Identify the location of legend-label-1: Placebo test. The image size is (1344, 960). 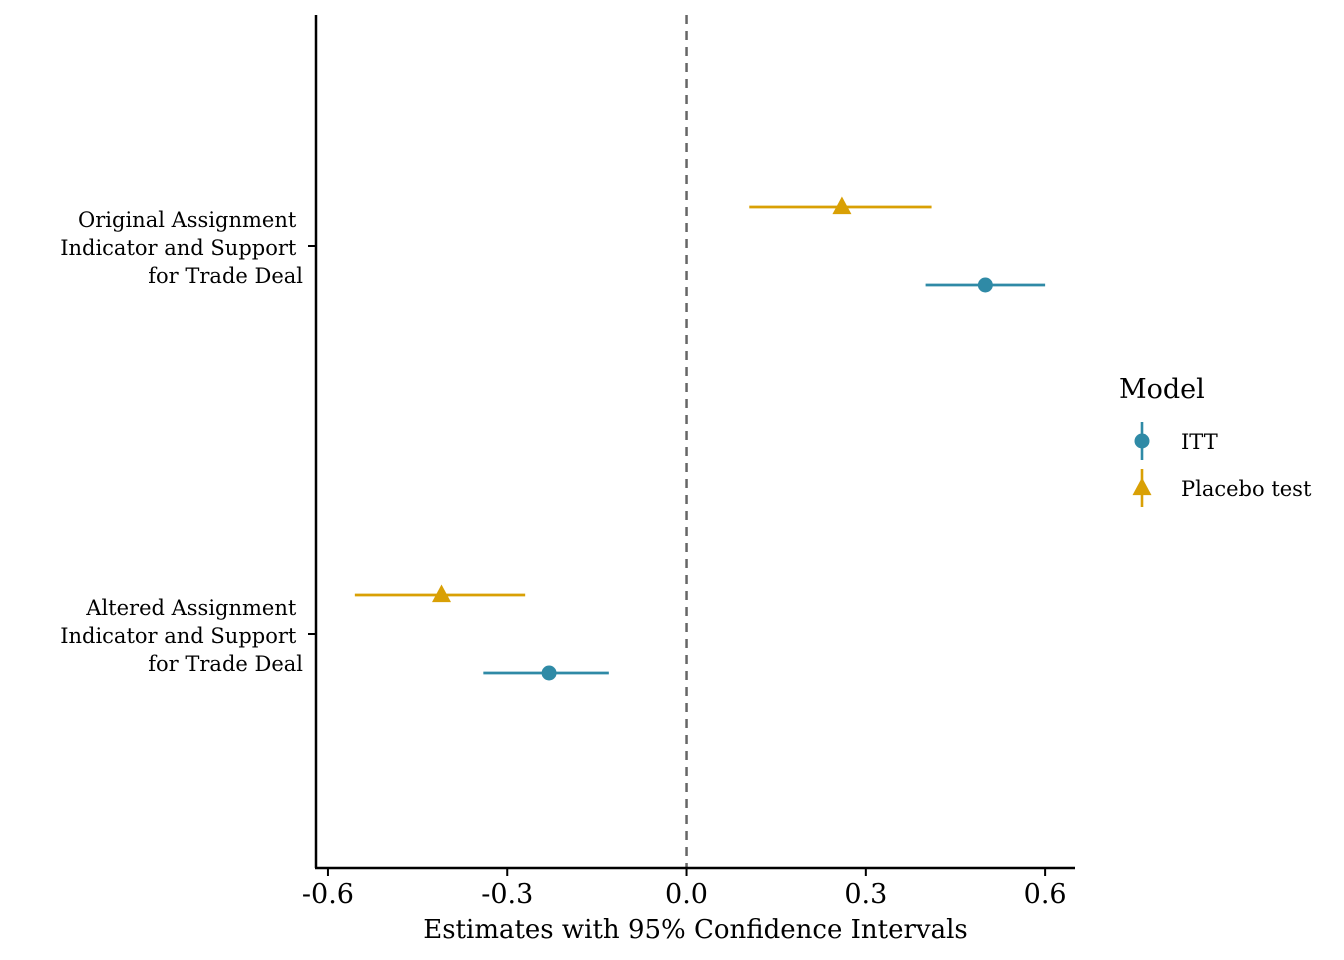
(1246, 489).